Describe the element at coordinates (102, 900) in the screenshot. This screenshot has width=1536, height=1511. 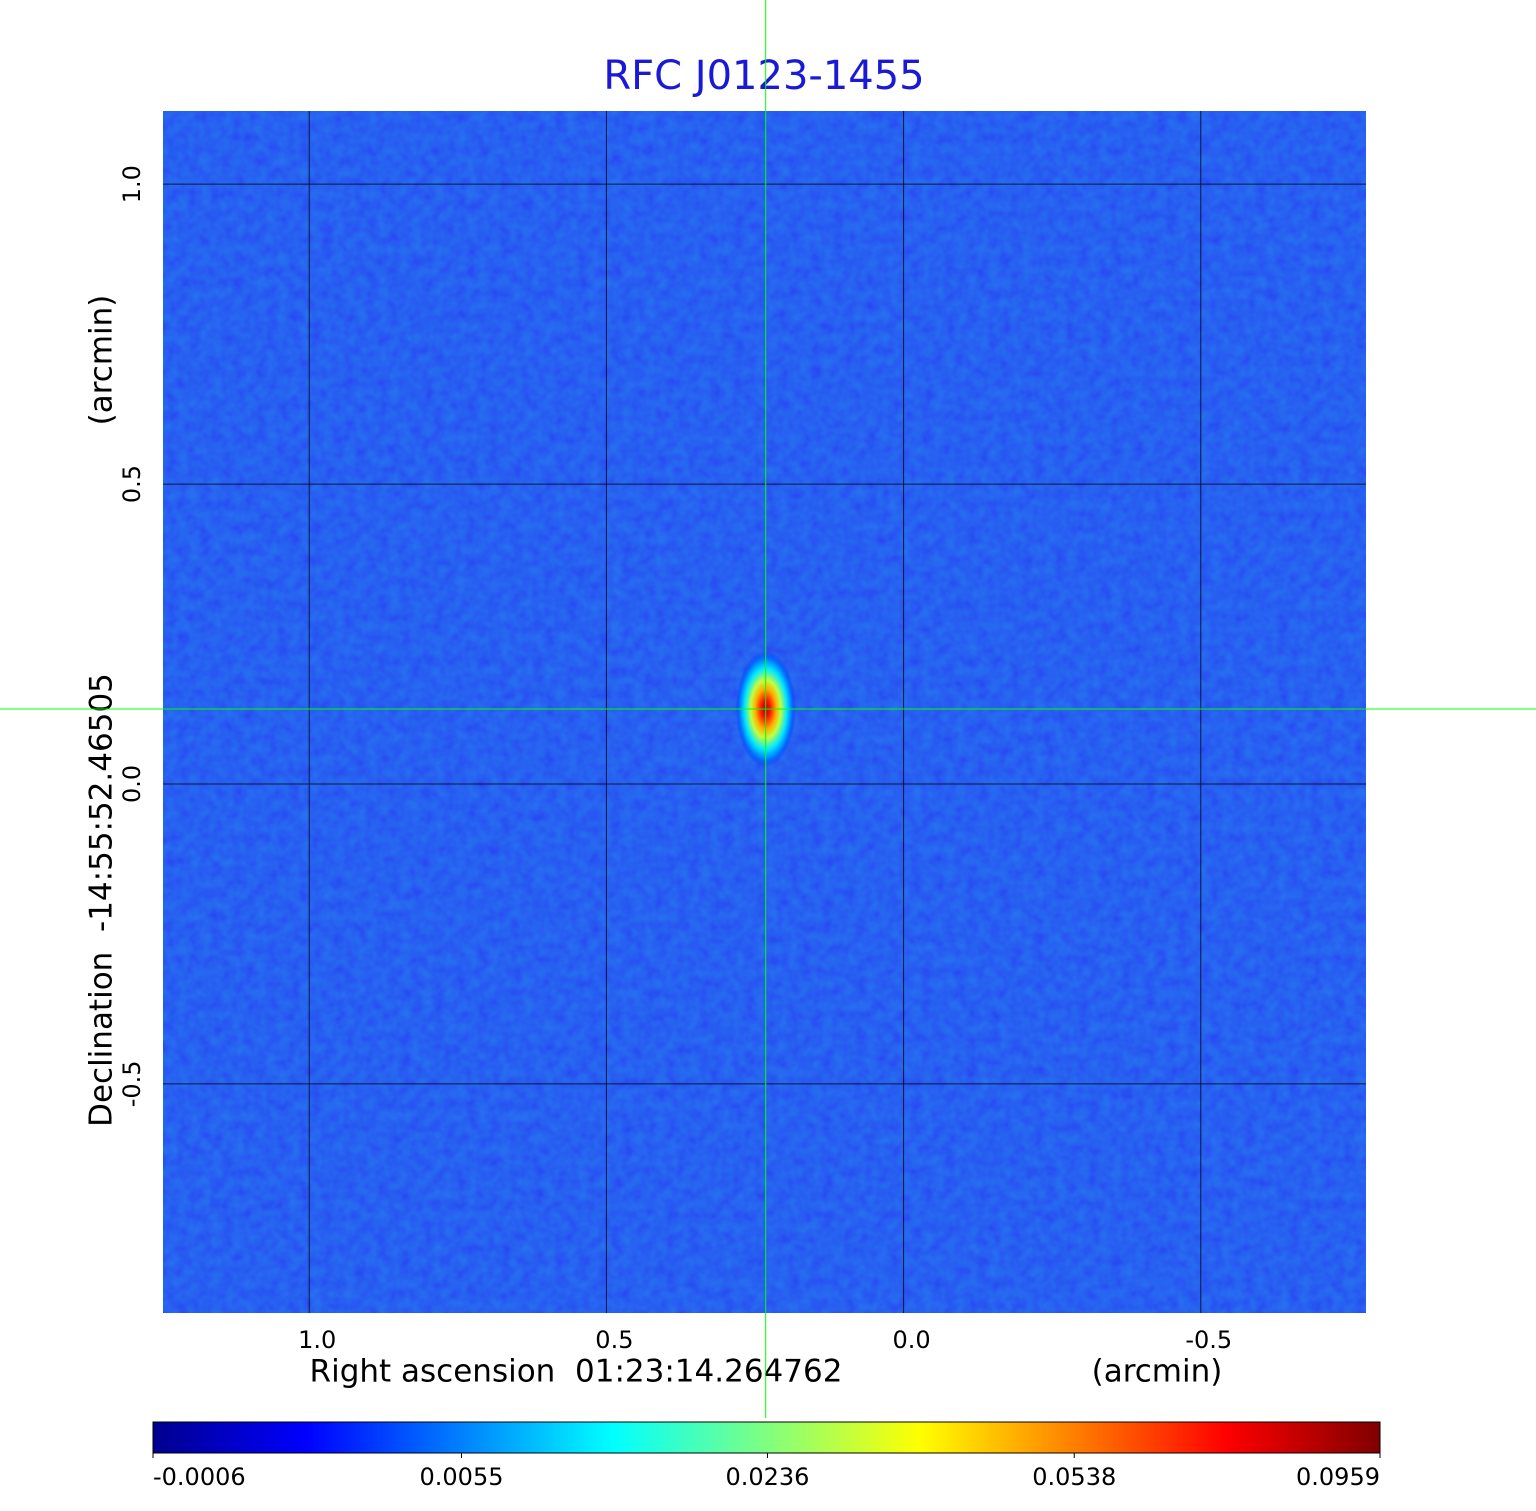
I see `y-axis-label: Declination -14:55:52.46505` at that location.